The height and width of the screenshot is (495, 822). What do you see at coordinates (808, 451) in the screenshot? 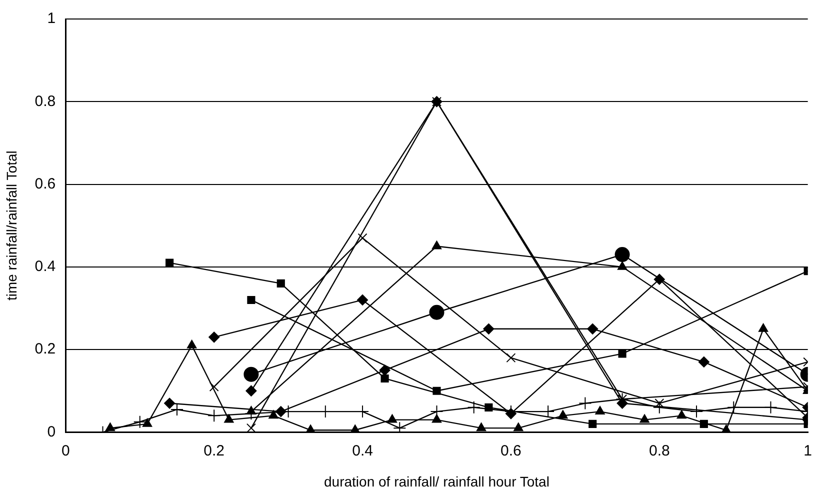
I see `x-tick-label: 1` at bounding box center [808, 451].